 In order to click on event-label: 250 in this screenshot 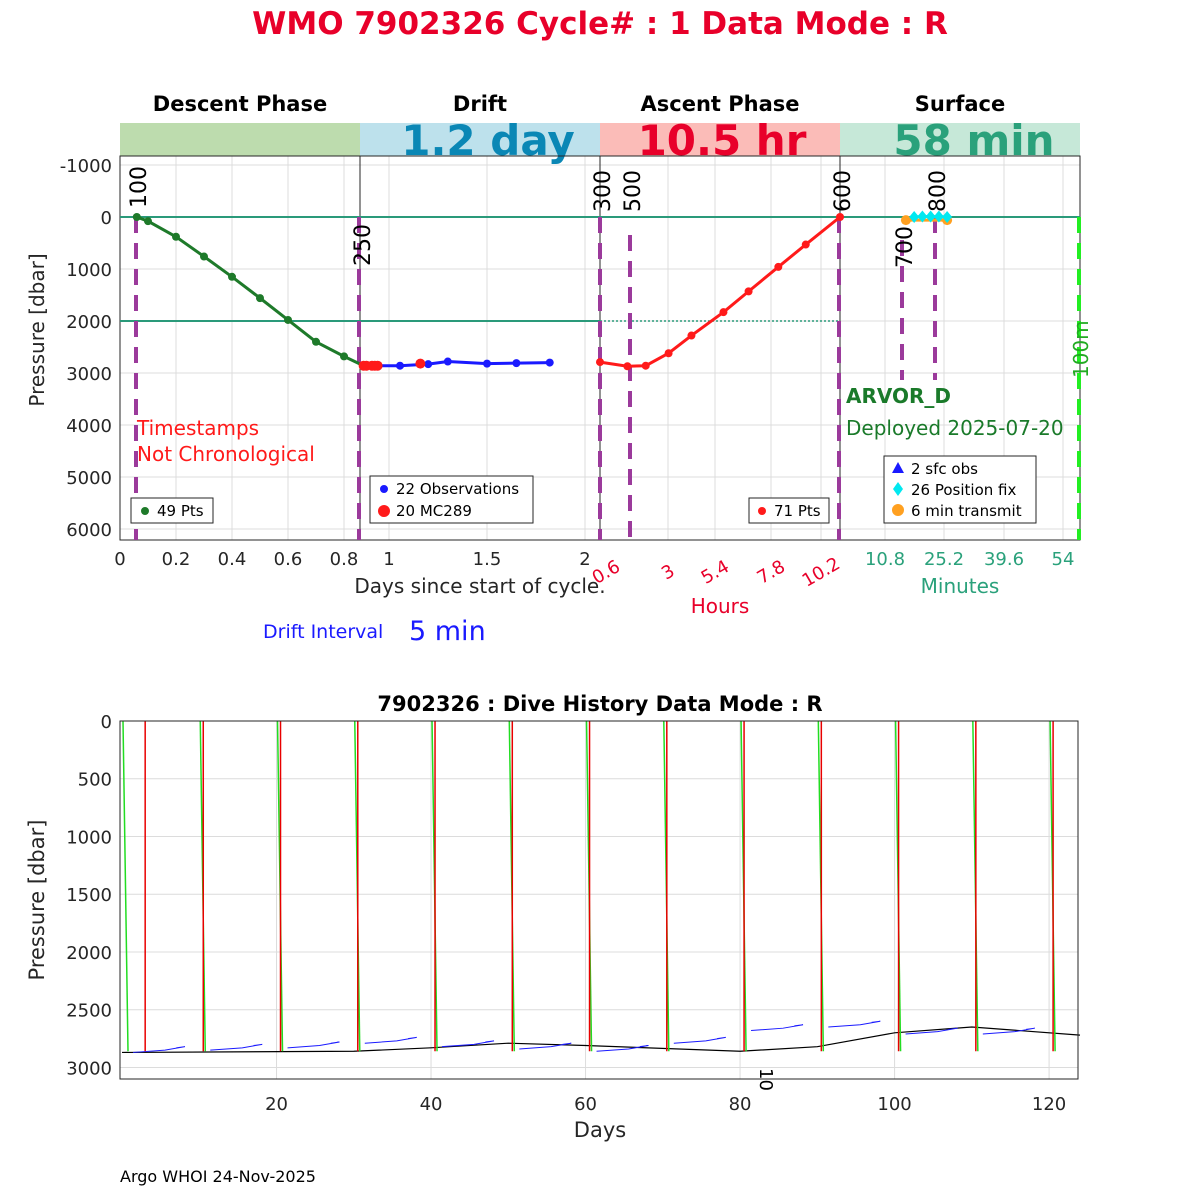, I will do `click(363, 245)`.